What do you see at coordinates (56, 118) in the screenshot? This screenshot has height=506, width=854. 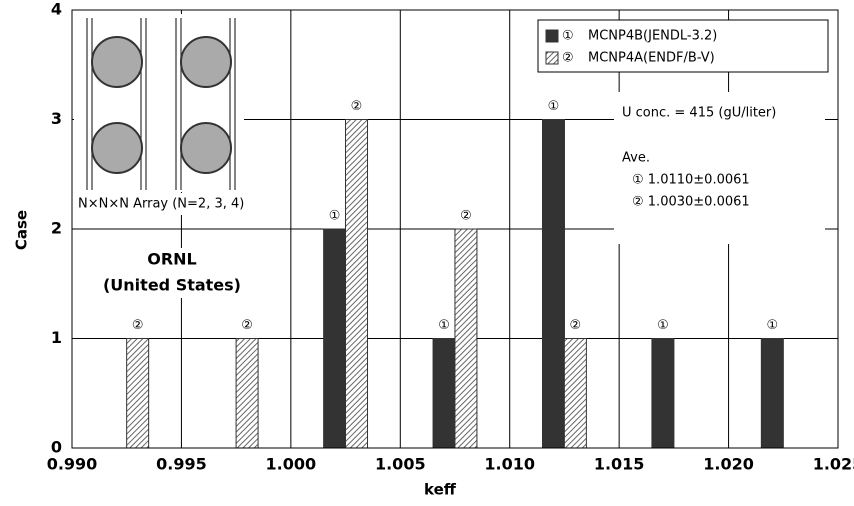 I see `y-tick-label: 3` at bounding box center [56, 118].